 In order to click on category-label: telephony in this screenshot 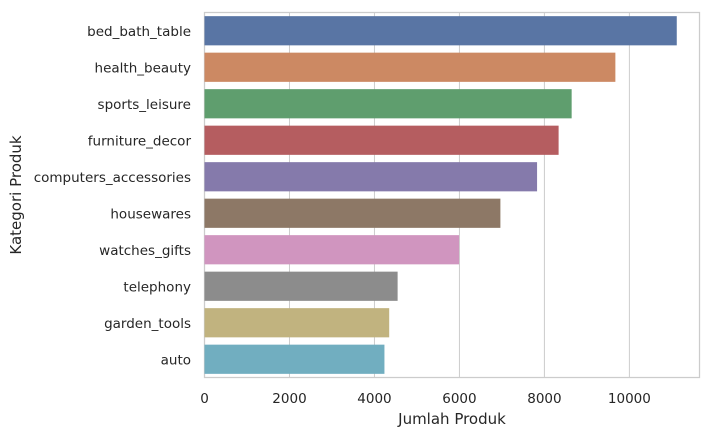, I will do `click(157, 287)`.